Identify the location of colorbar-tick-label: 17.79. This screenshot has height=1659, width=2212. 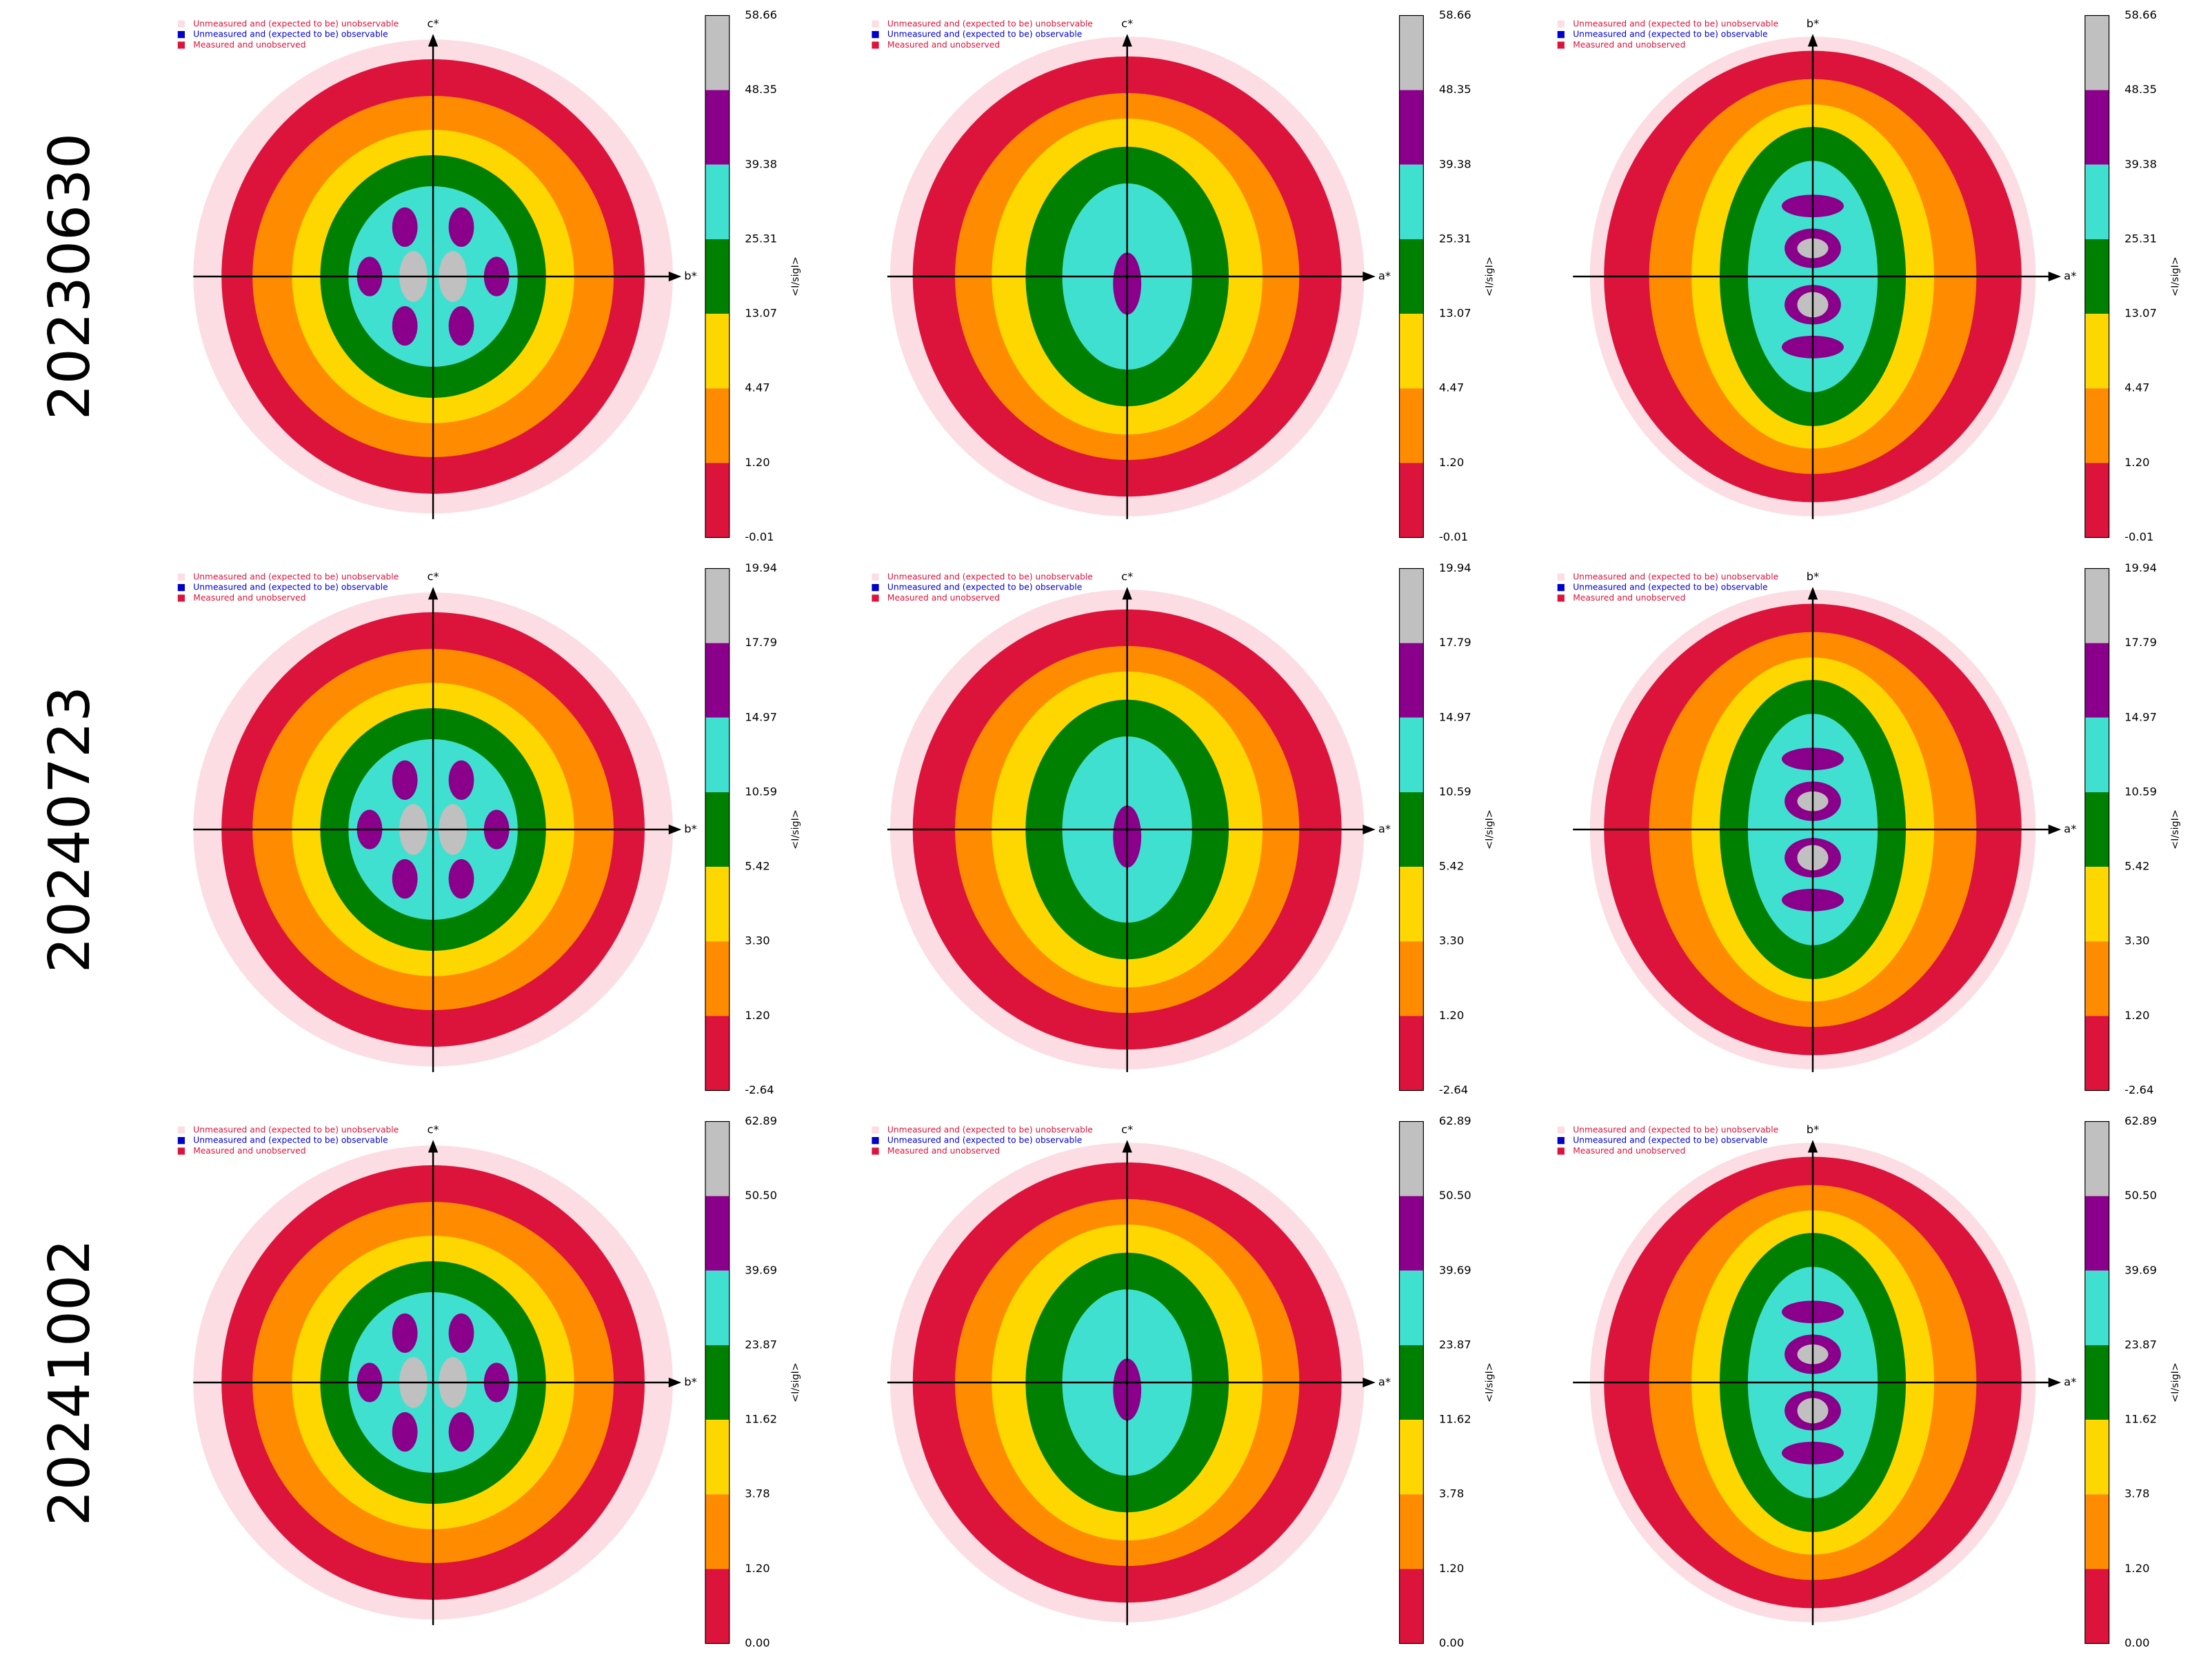
(1455, 642).